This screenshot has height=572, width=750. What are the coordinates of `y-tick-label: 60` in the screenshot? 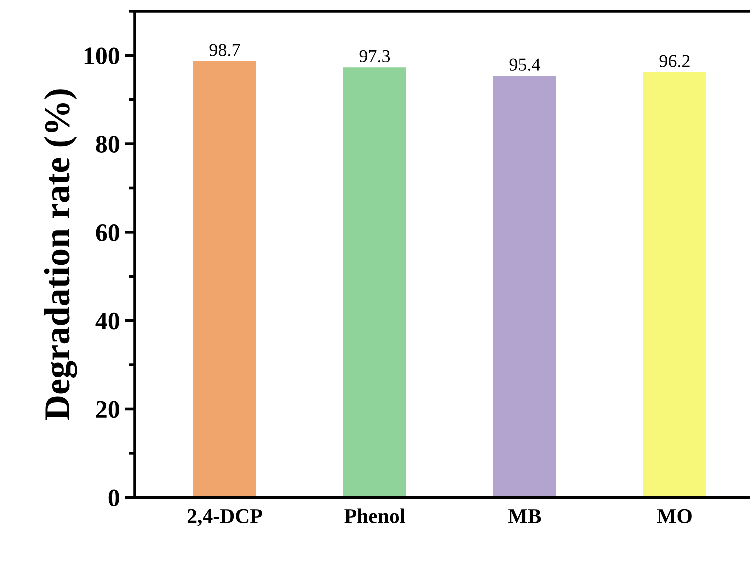 It's located at (108, 233).